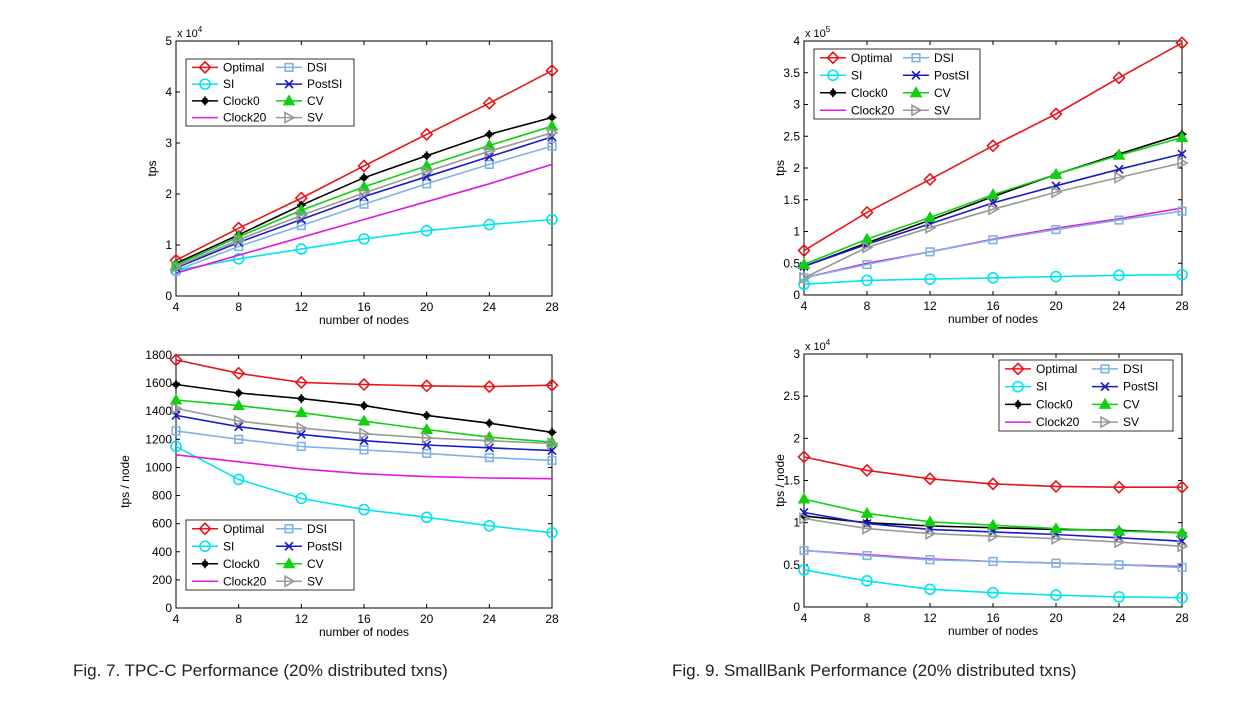 The width and height of the screenshot is (1236, 716). Describe the element at coordinates (158, 355) in the screenshot. I see `tpcc-per-node-y-tick-label: 1800` at that location.